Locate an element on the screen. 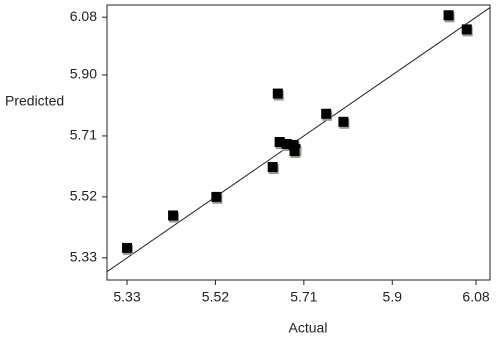  y-tick-label: 5.33 is located at coordinates (83, 257).